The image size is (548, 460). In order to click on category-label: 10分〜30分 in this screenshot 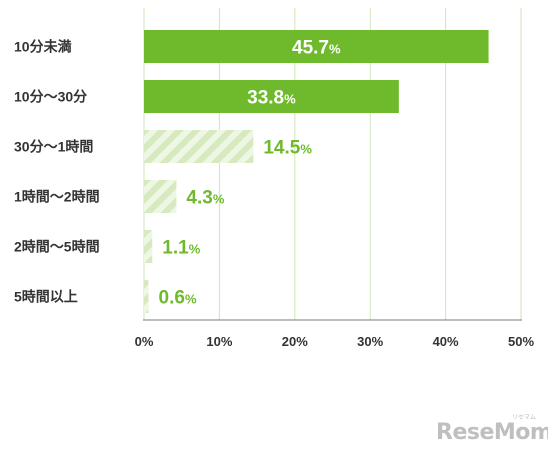, I will do `click(50, 97)`.